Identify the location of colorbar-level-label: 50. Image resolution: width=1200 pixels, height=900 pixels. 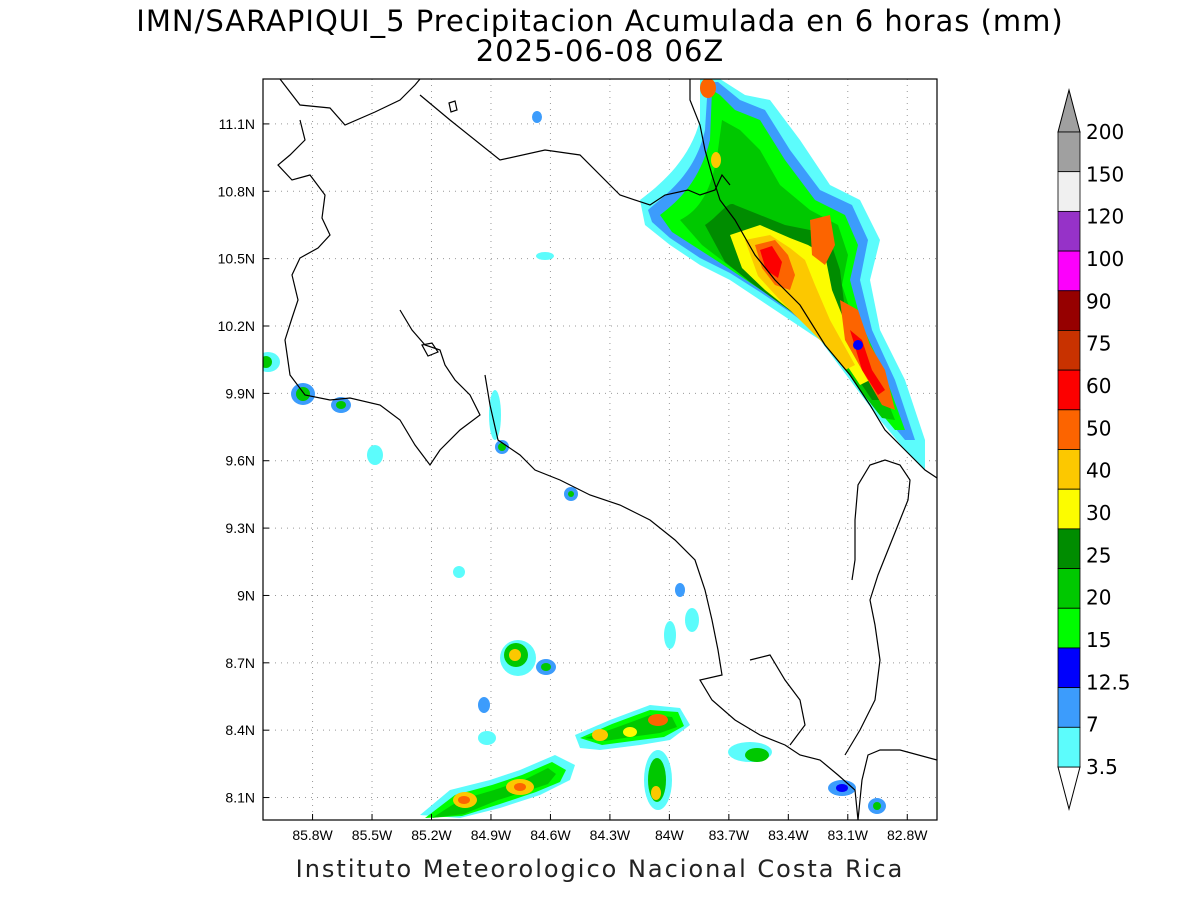
(1098, 428).